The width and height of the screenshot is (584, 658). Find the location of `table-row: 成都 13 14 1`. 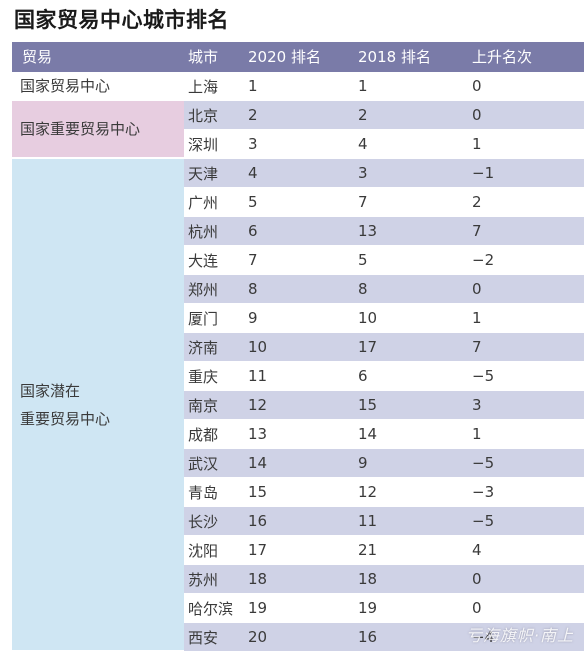

table-row: 成都 13 14 1 is located at coordinates (384, 434).